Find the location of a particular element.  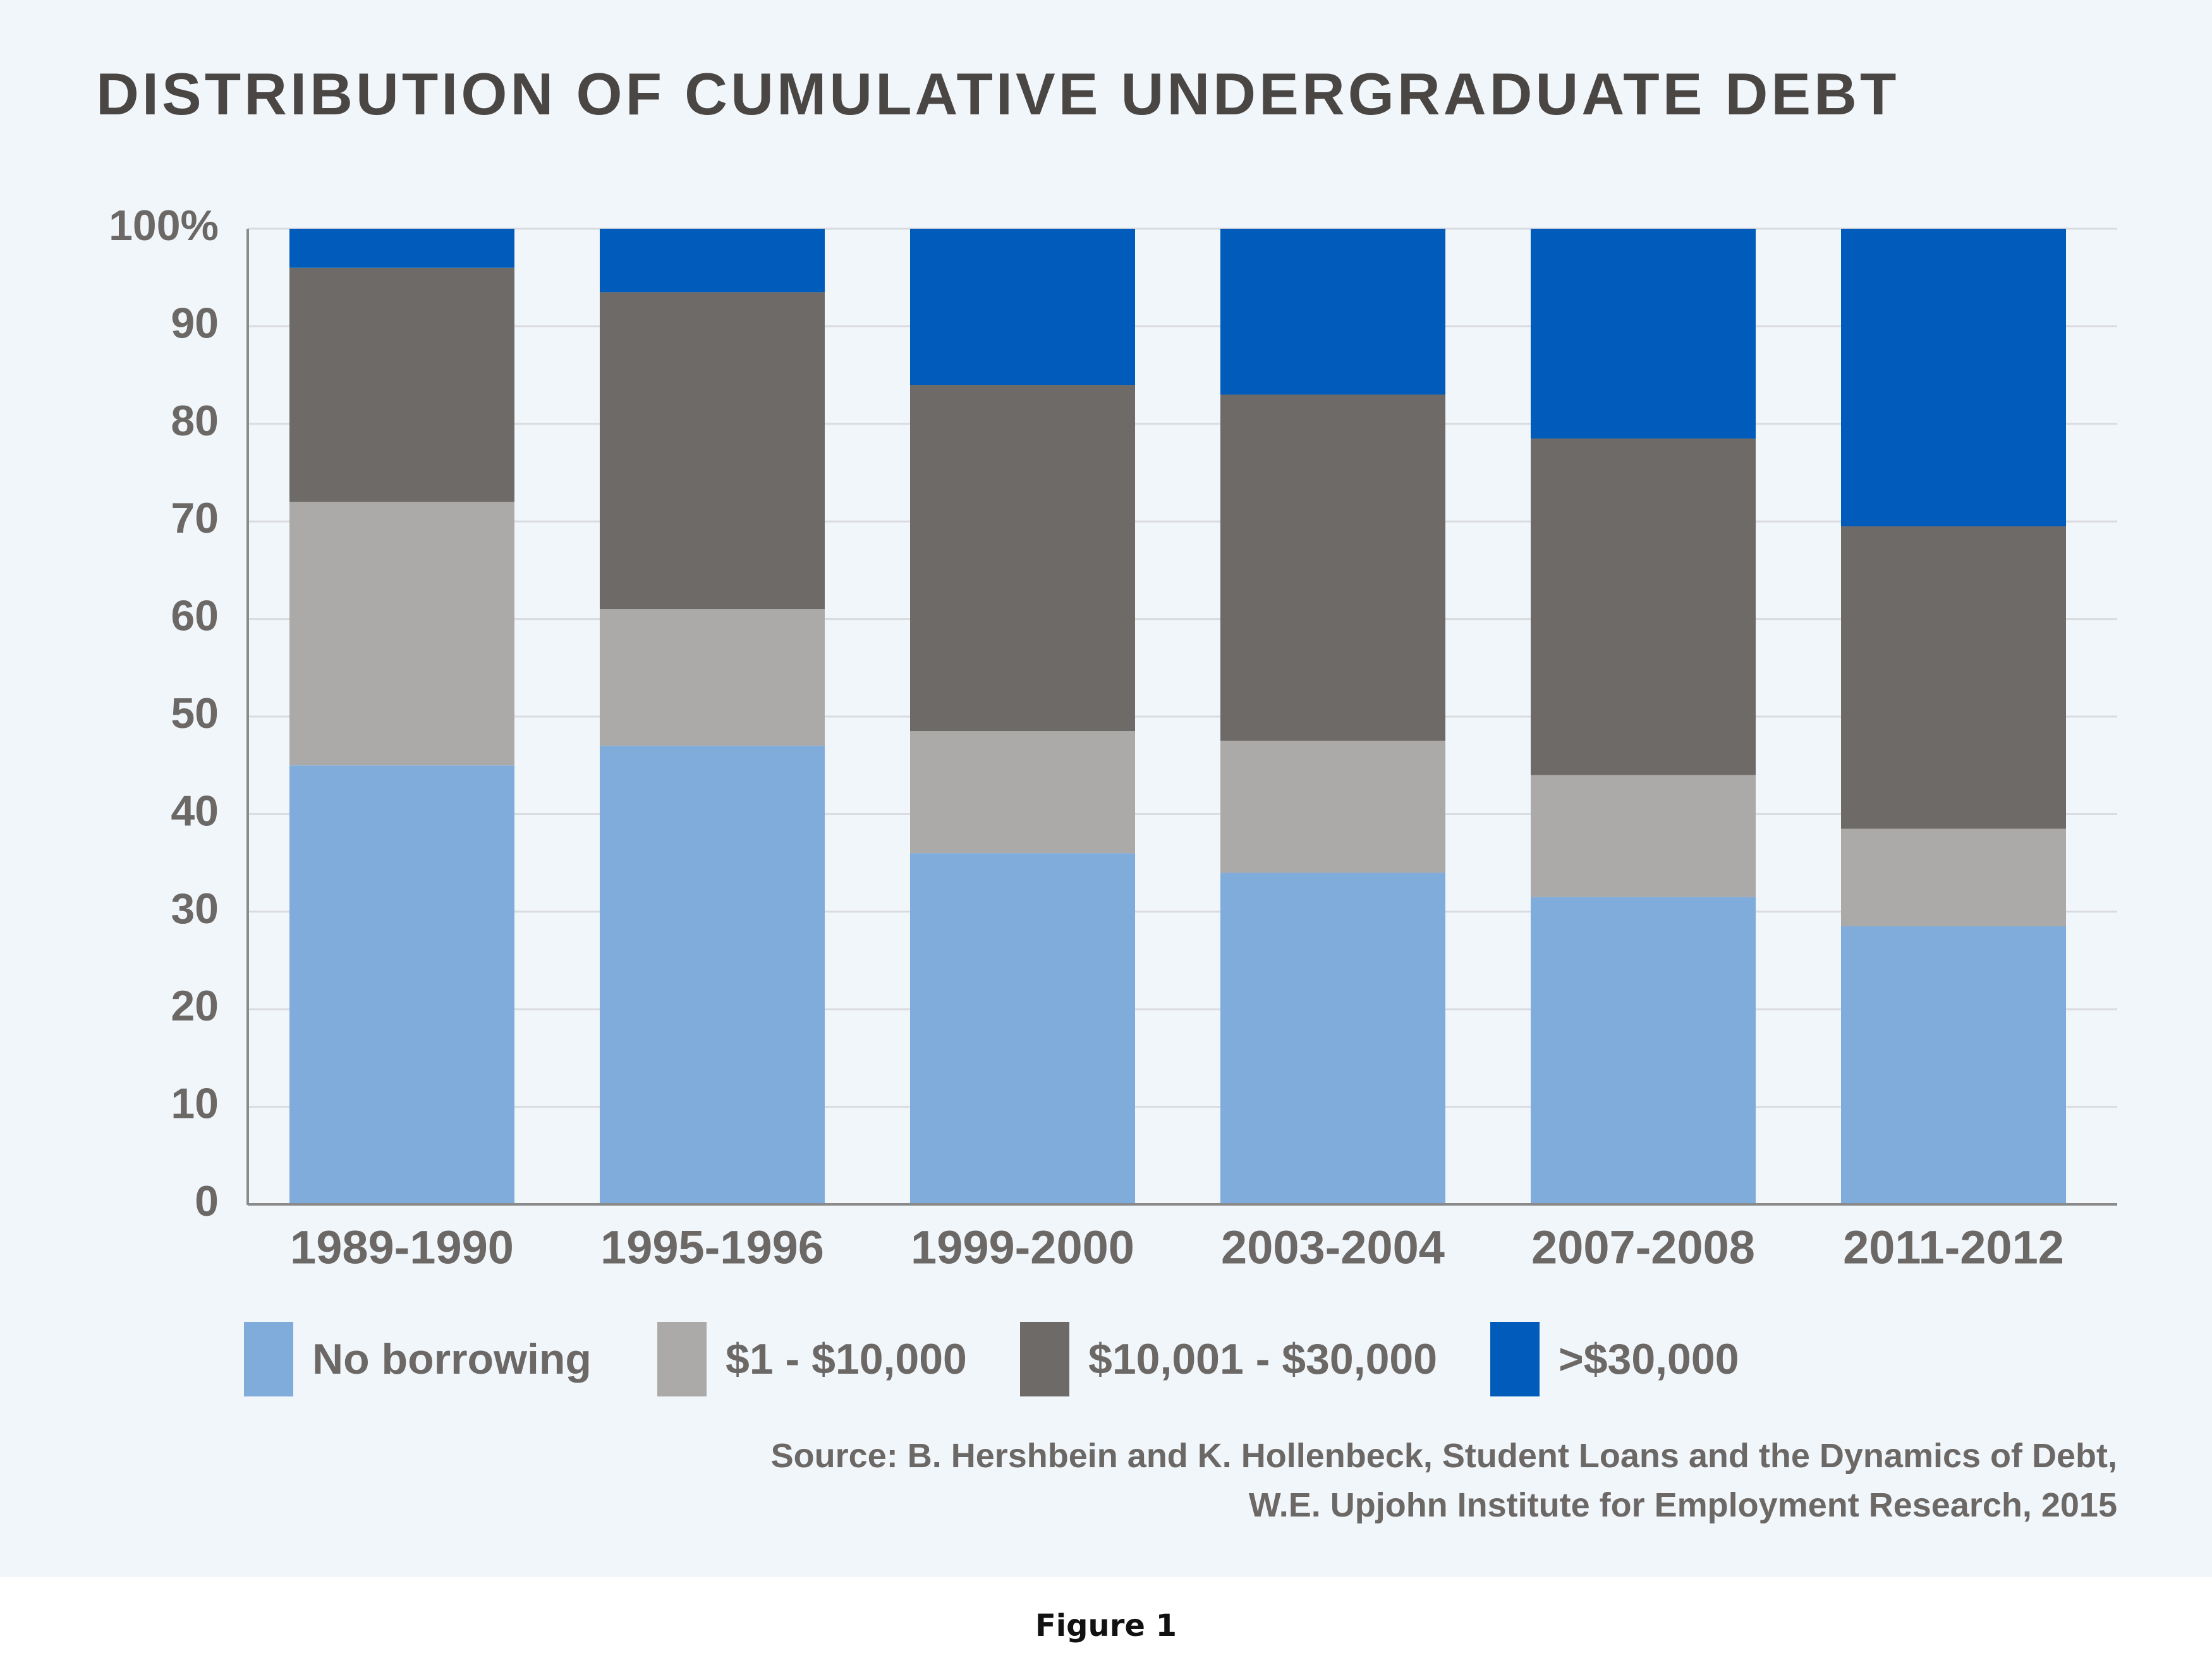

legend-item-no-borrowing: No borrowing is located at coordinates (418, 1359).